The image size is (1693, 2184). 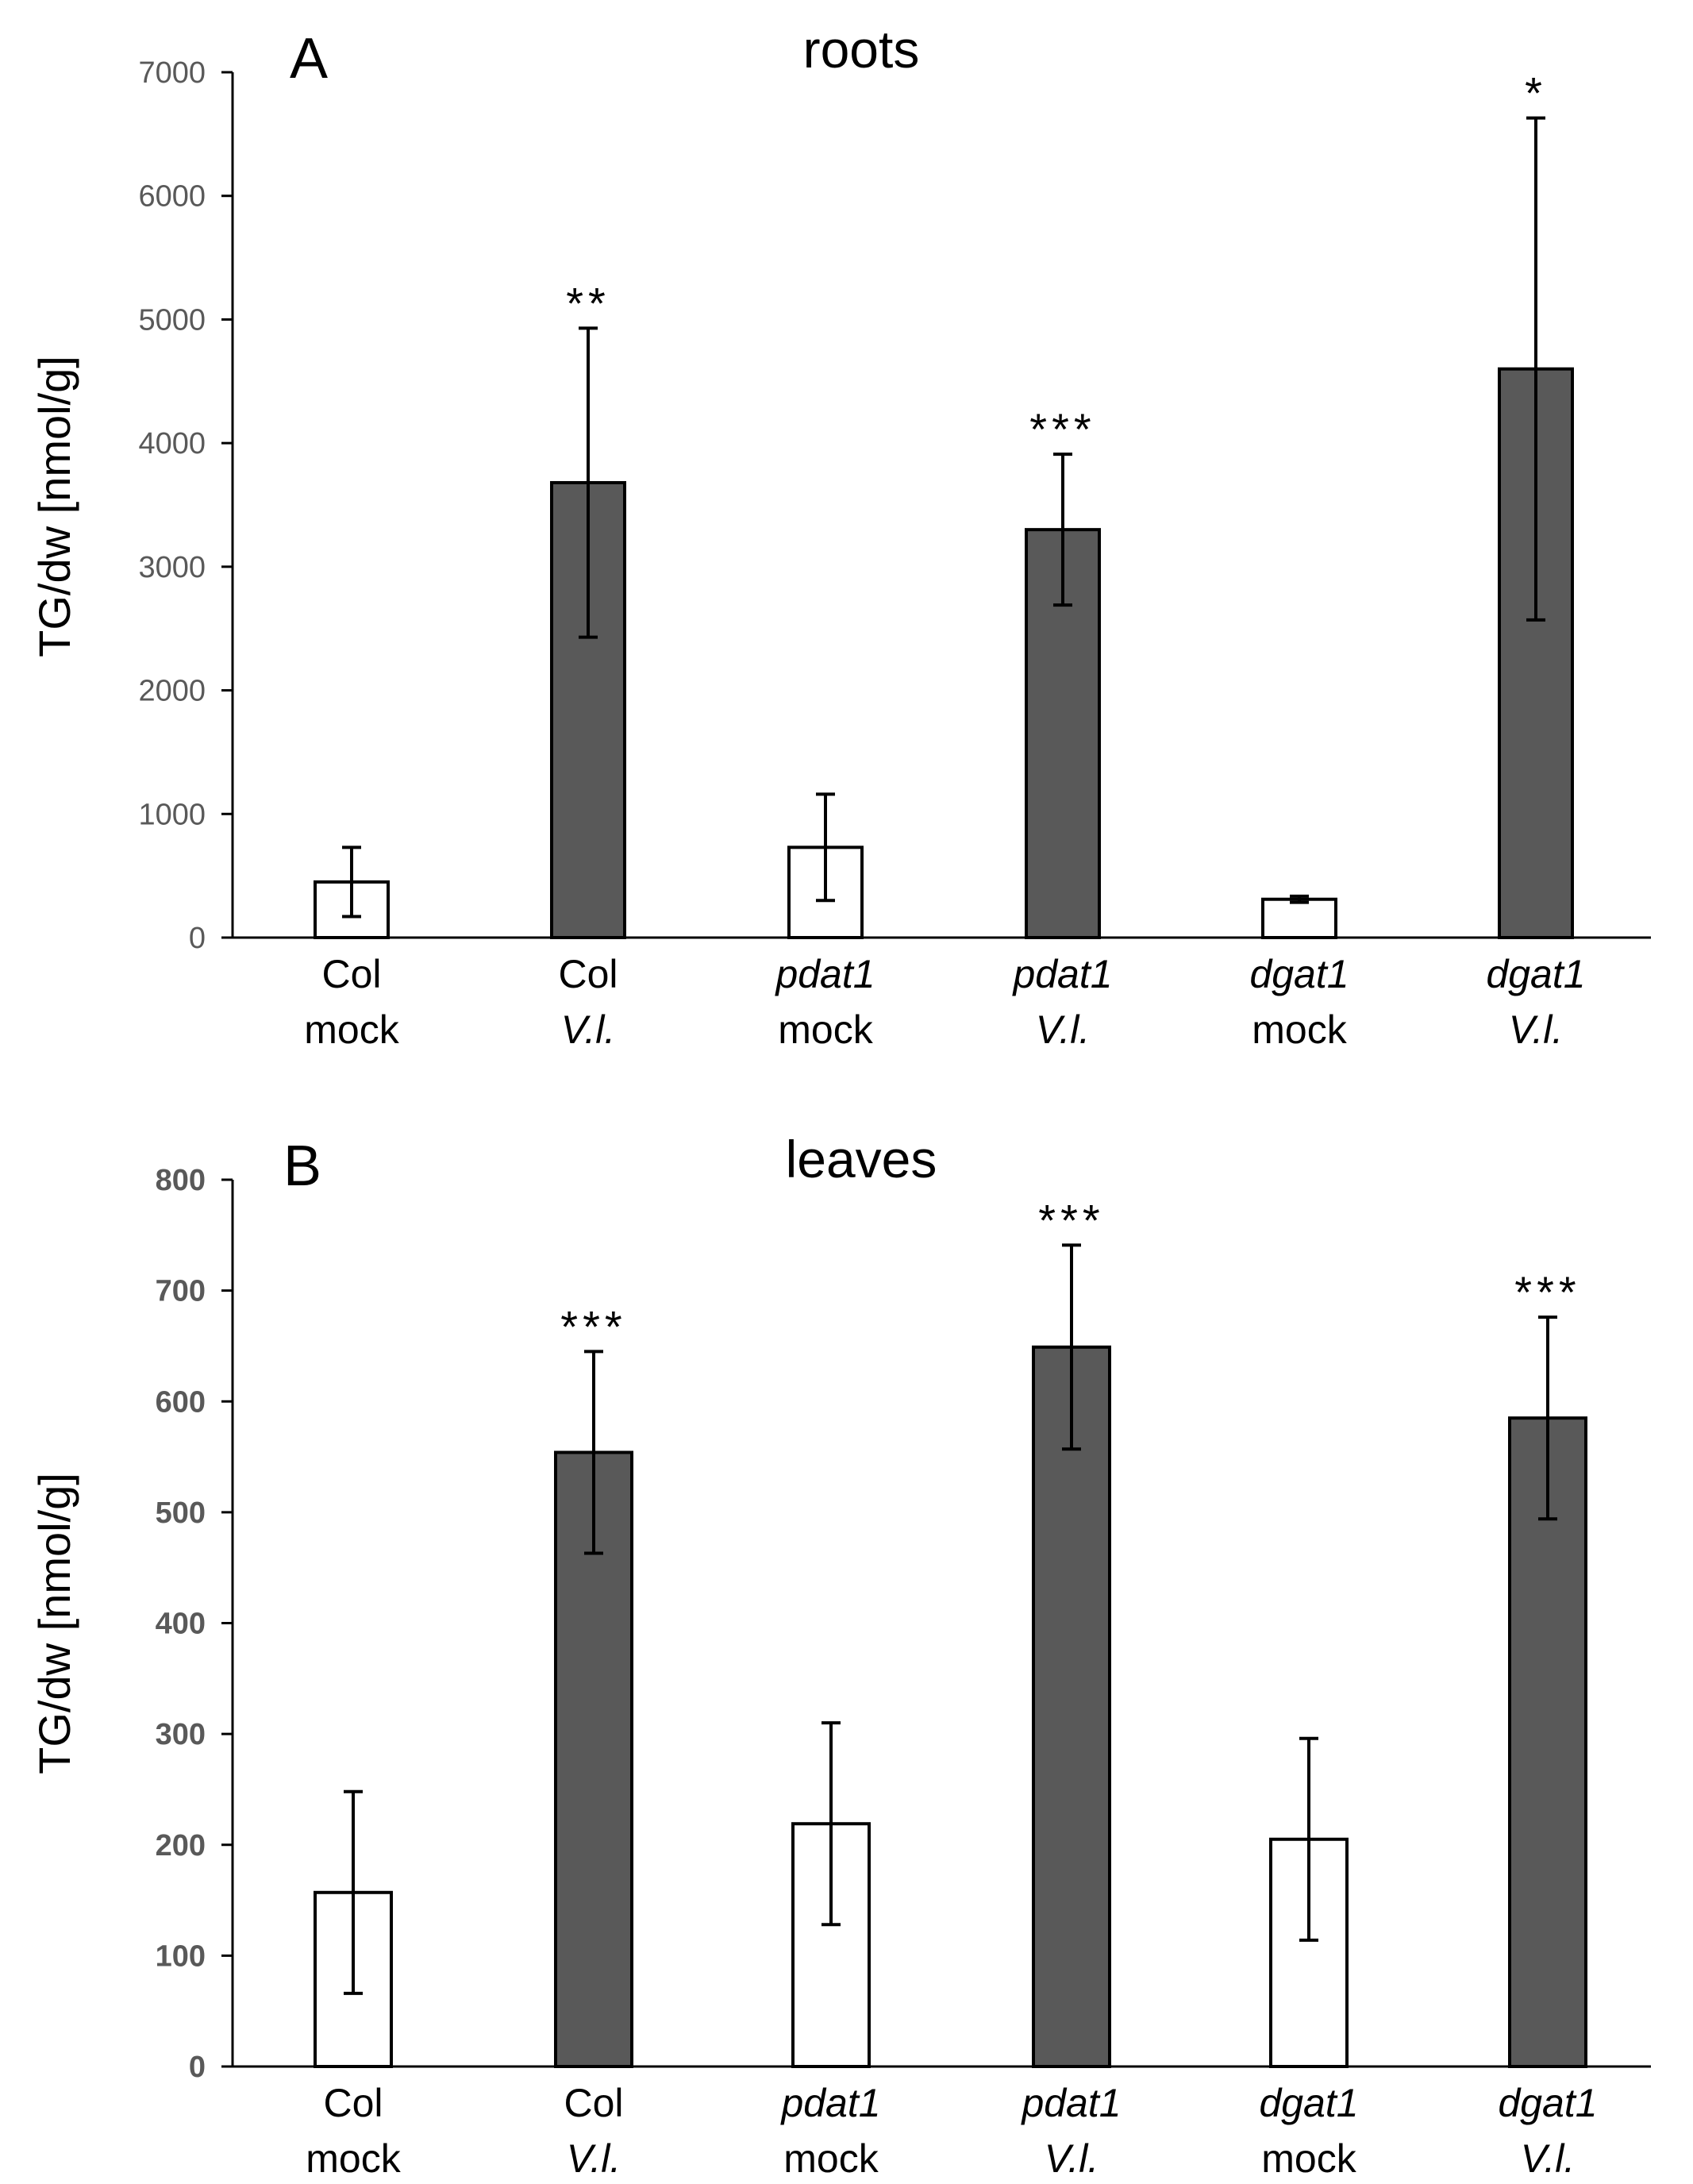 I want to click on panel-a-y-tick-label: 2000, so click(x=172, y=691).